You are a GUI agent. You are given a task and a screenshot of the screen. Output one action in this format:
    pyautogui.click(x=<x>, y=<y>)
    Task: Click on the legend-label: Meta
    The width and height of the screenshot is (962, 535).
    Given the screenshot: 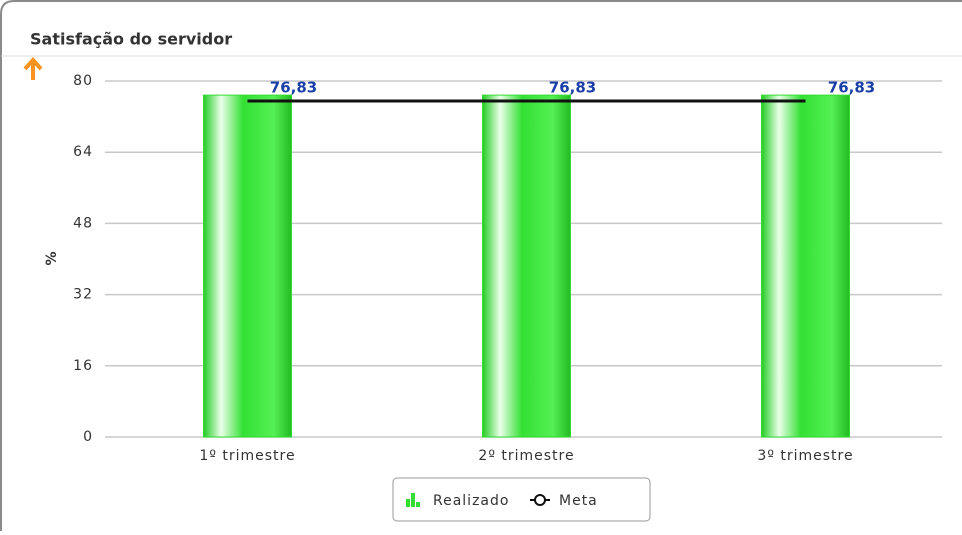 What is the action you would take?
    pyautogui.click(x=578, y=501)
    